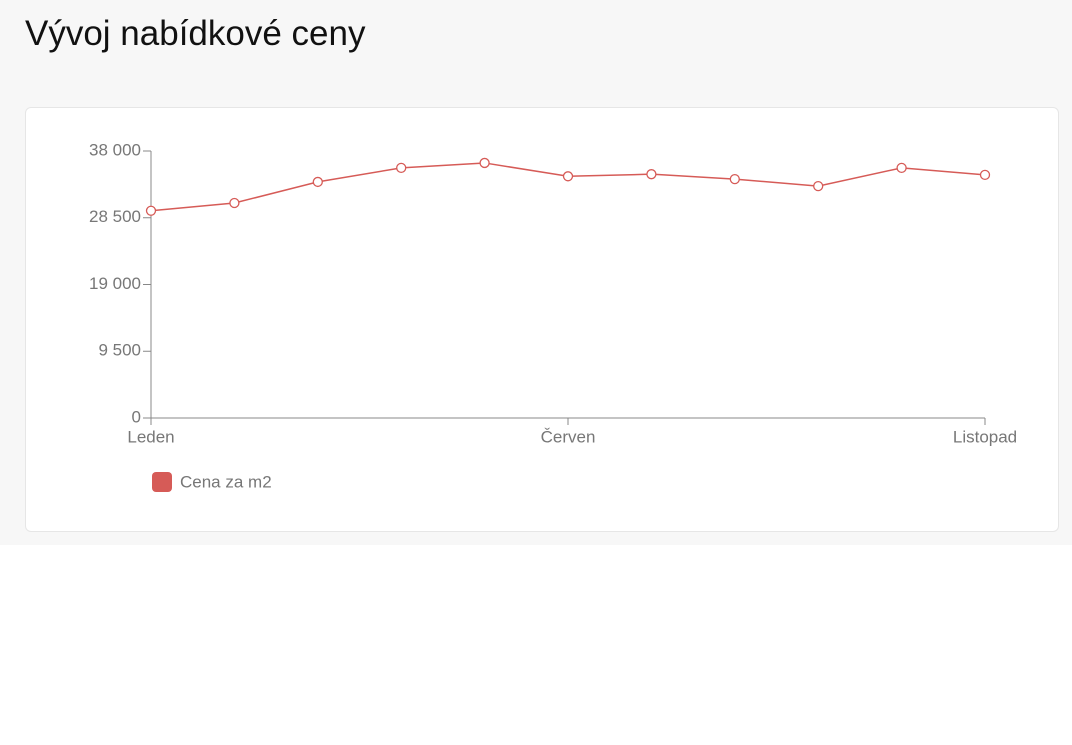  I want to click on y-tick-label: 19 000, so click(115, 283).